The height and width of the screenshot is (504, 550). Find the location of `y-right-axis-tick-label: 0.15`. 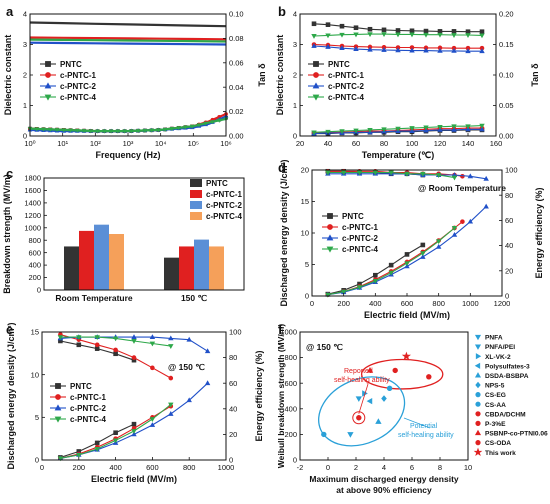

y-right-axis-tick-label: 0.15 is located at coordinates (506, 44).